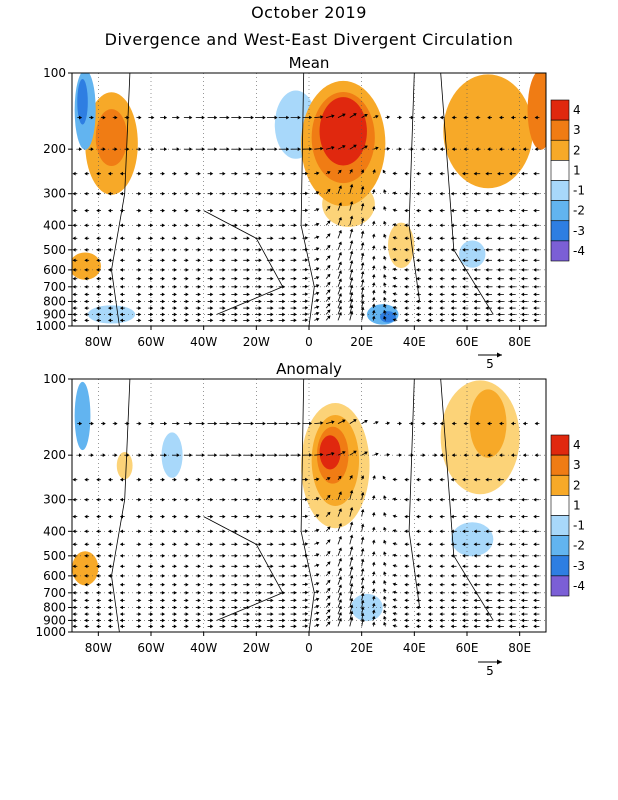 Image resolution: width=618 pixels, height=800 pixels. Describe the element at coordinates (579, 251) in the screenshot. I see `colorbar-label: -4` at that location.